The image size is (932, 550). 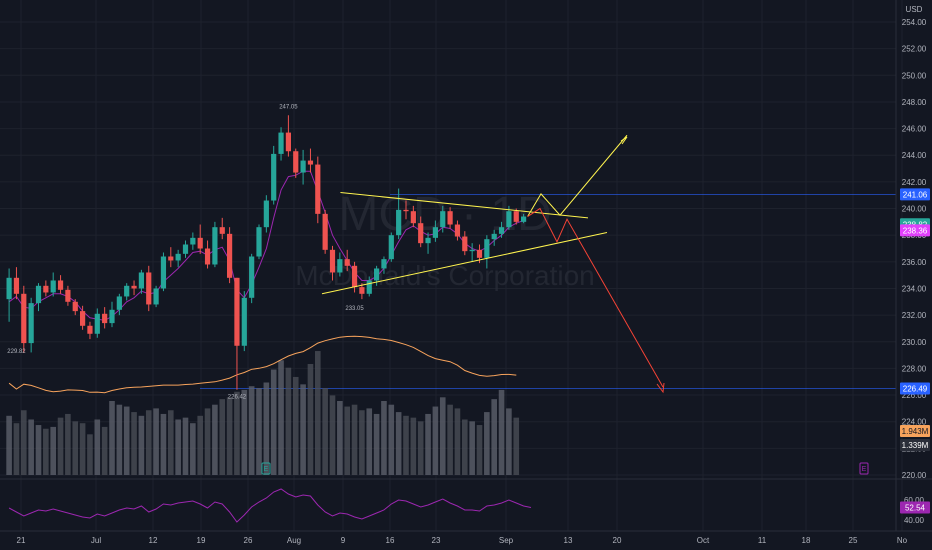 What do you see at coordinates (464, 263) in the screenshot?
I see `triangle-lower-line` at bounding box center [464, 263].